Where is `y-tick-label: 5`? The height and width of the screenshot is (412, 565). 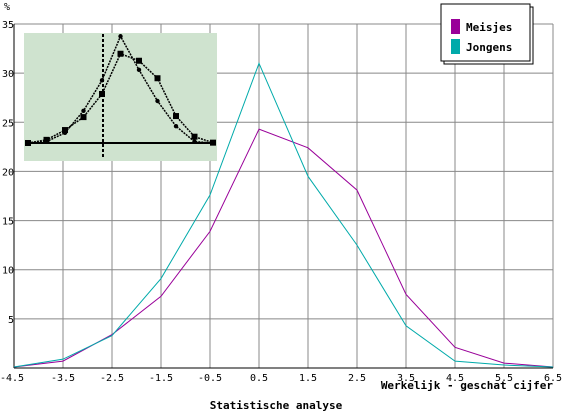 y-tick-label: 5 is located at coordinates (11, 320).